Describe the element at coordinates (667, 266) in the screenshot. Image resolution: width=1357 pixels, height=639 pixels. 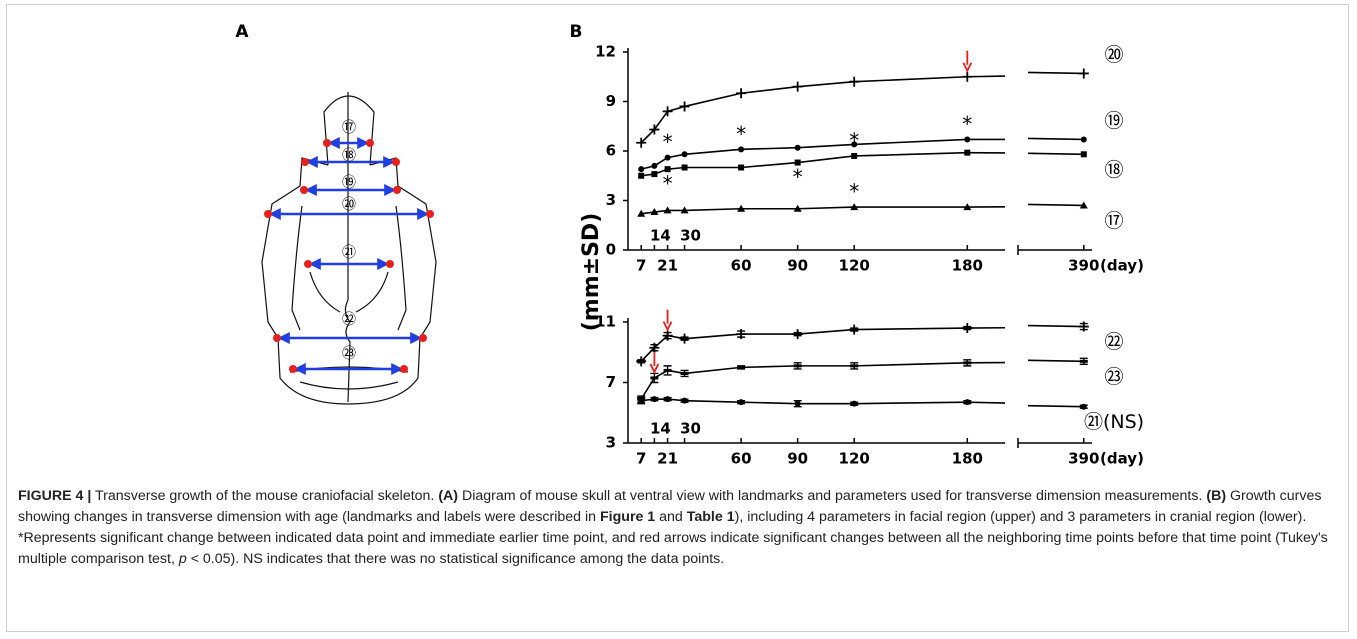
I see `x-tick-label: 21` at that location.